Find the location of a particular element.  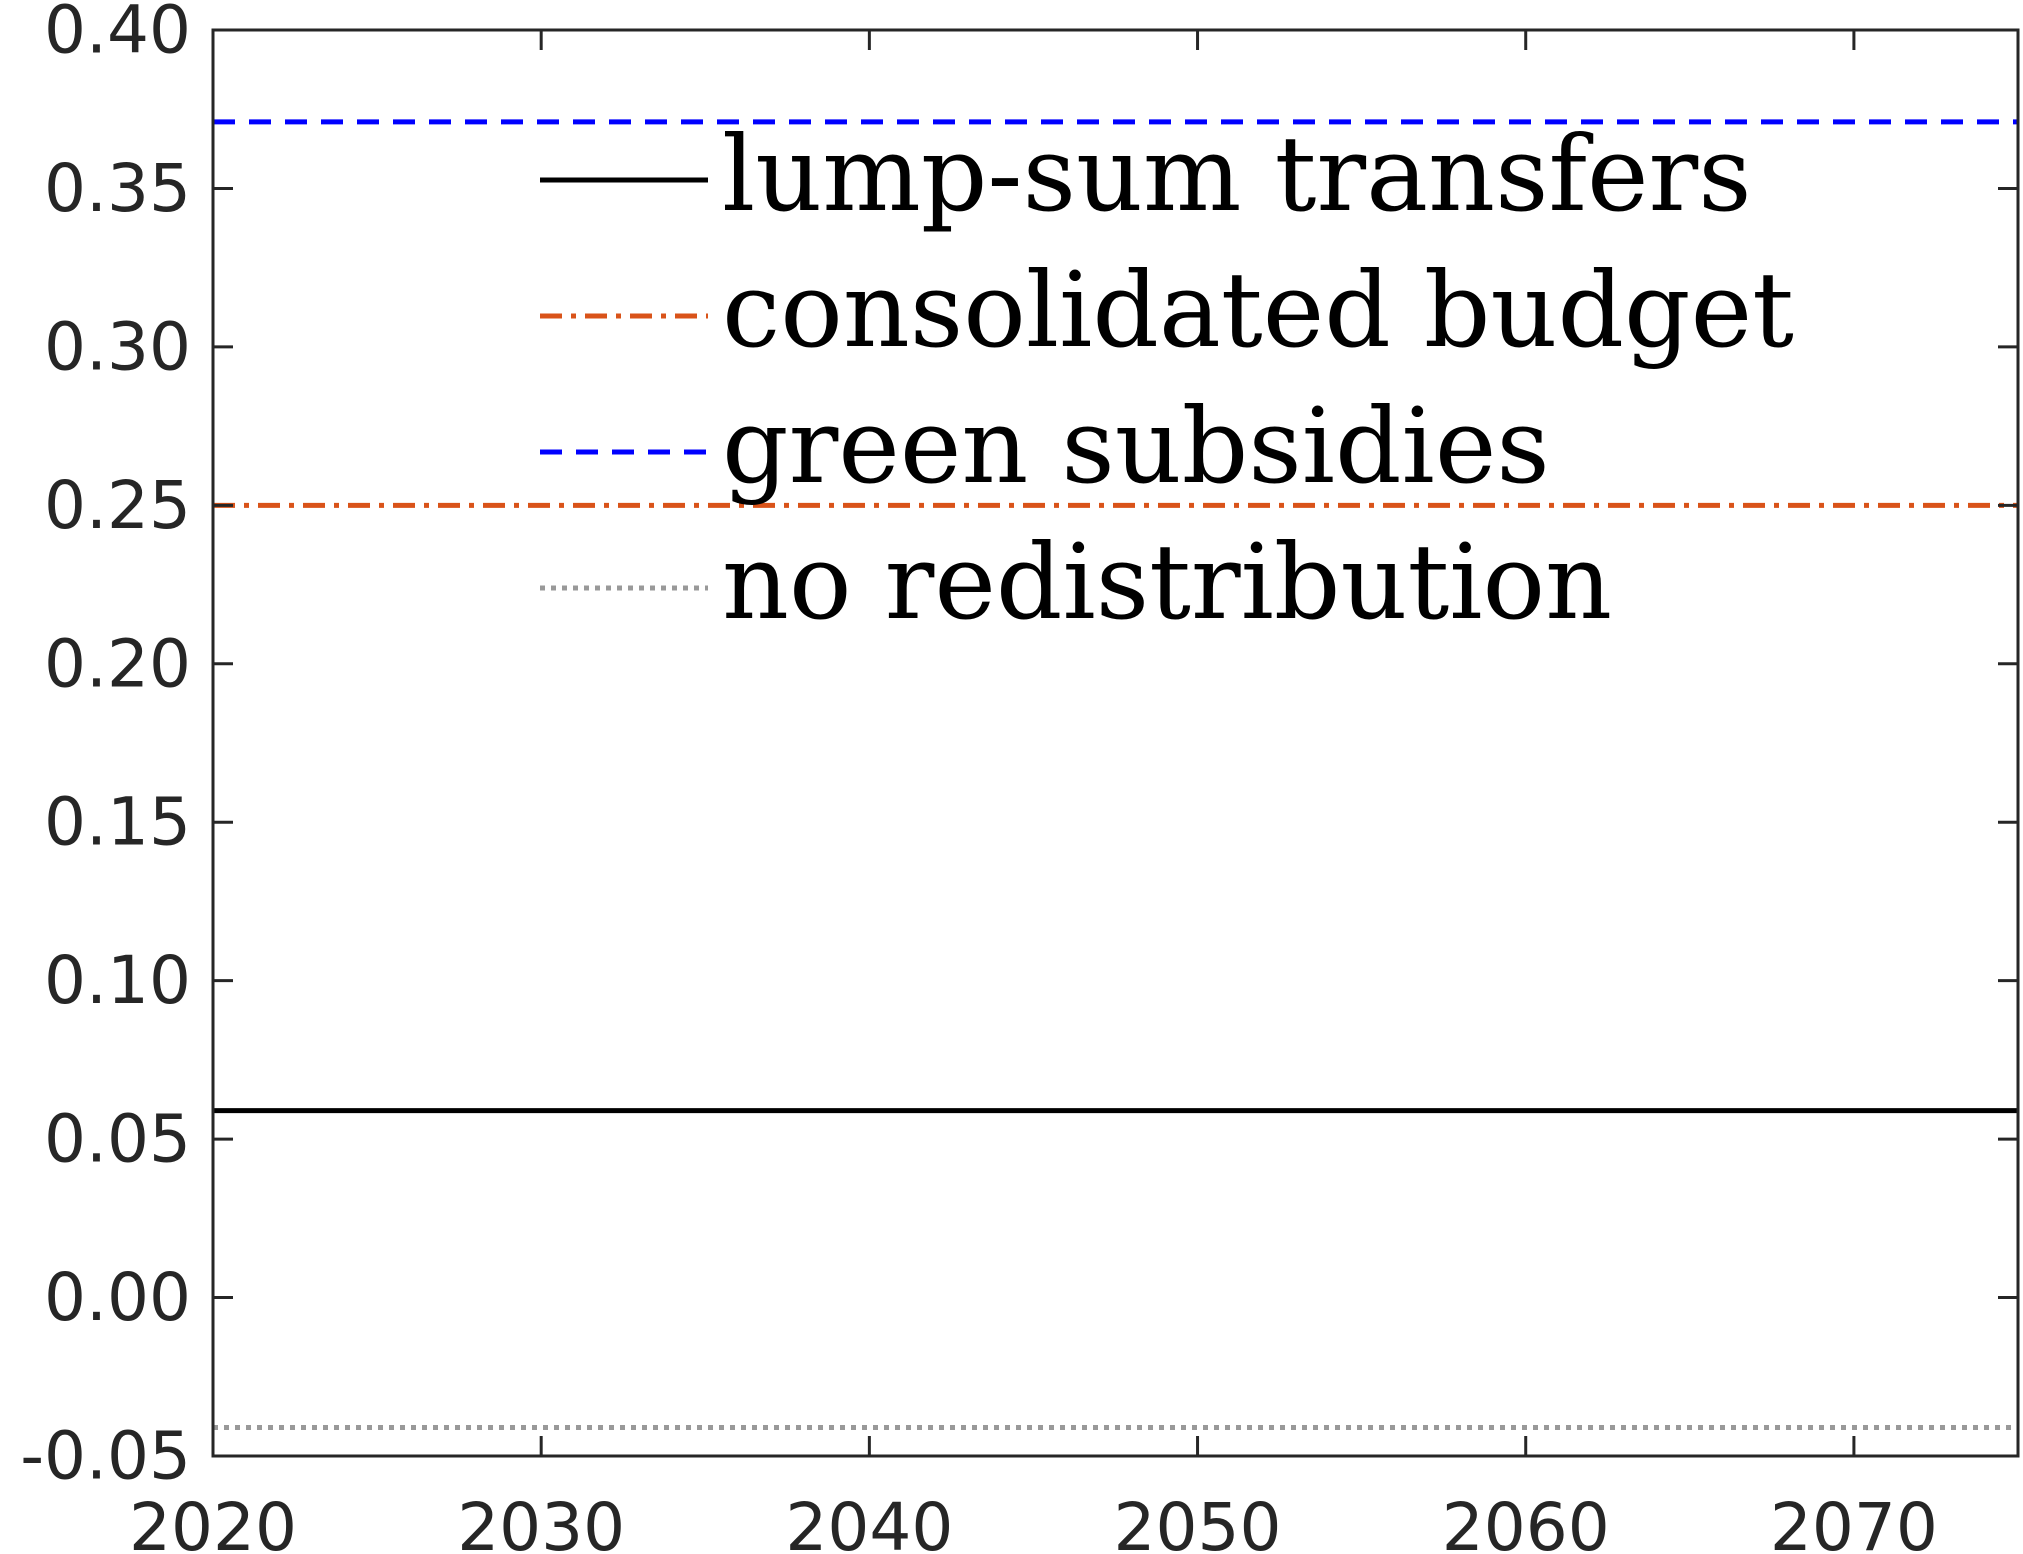

legend-label-1: consolidated budget is located at coordinates (1258, 310).